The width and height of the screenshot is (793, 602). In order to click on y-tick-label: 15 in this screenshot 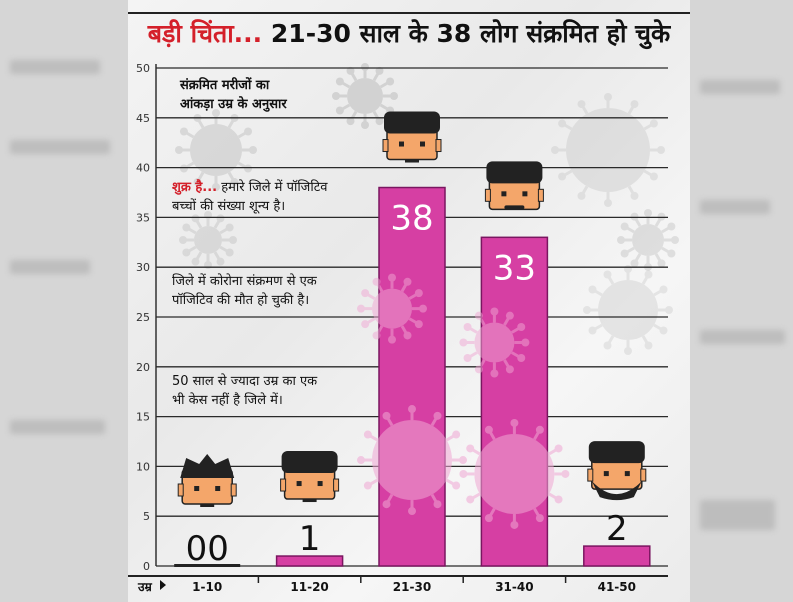, I will do `click(143, 417)`.